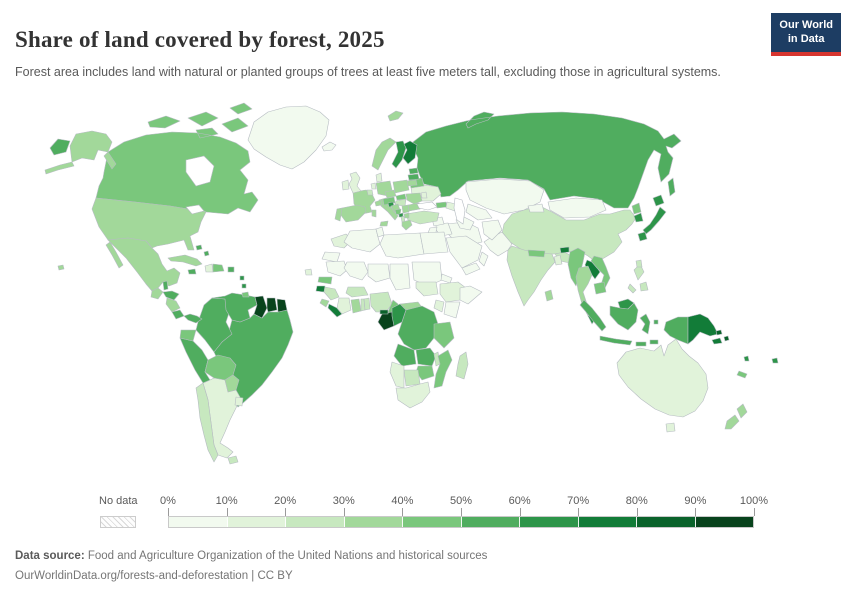  Describe the element at coordinates (378, 203) in the screenshot. I see `country-switzerland: Switzerland: 30-40%` at that location.